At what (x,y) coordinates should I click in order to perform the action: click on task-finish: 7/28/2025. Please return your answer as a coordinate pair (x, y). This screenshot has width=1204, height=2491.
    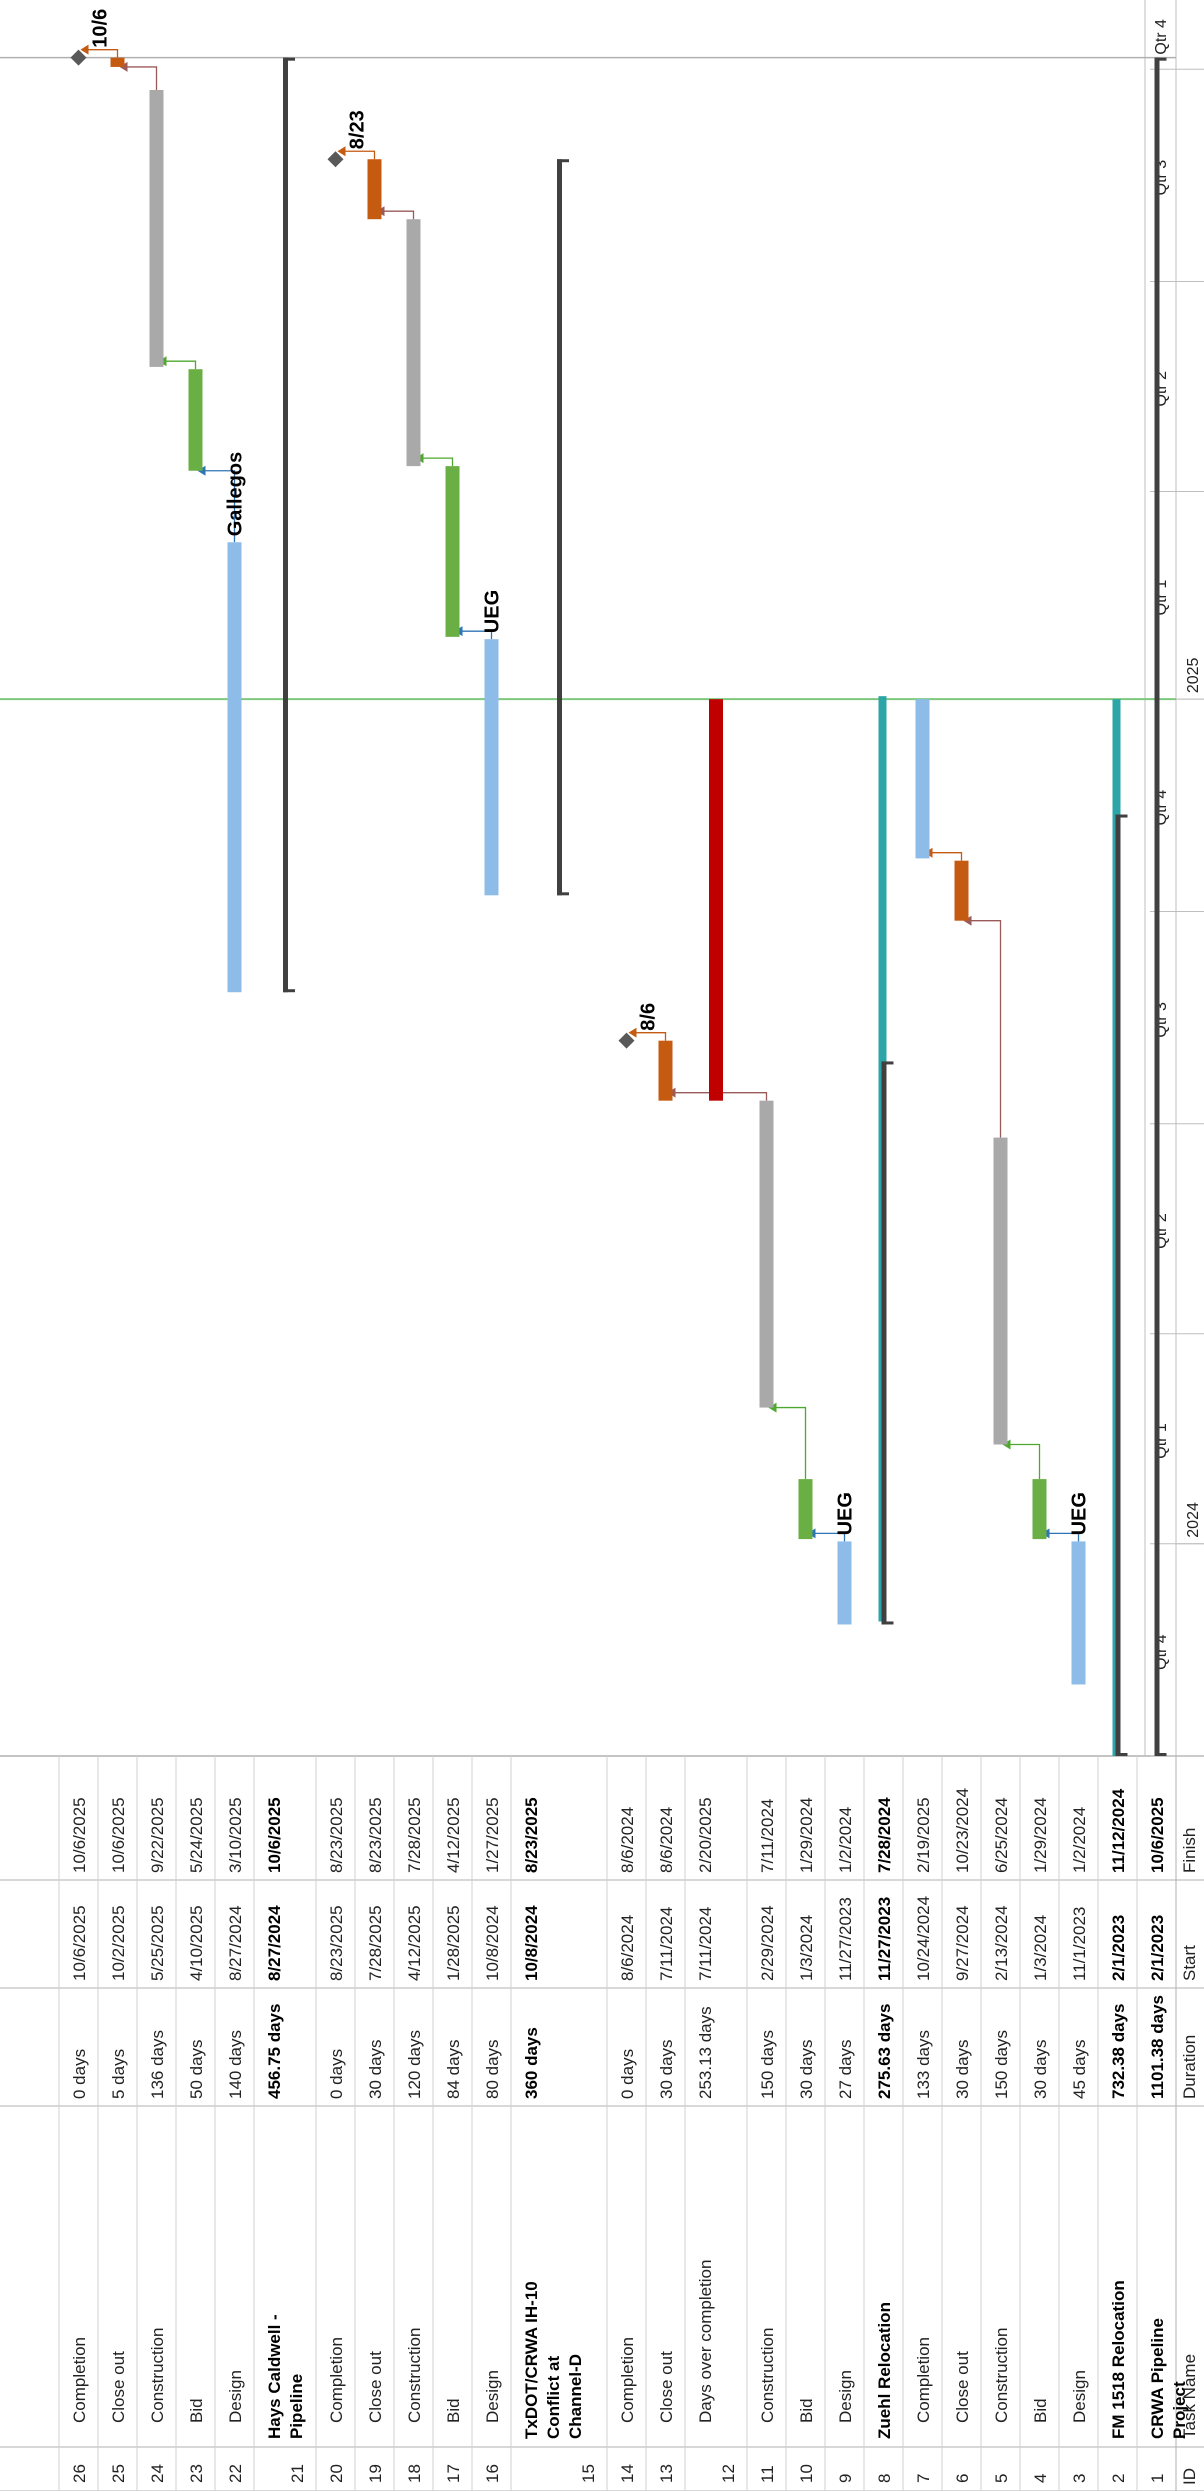
    Looking at the image, I should click on (414, 1835).